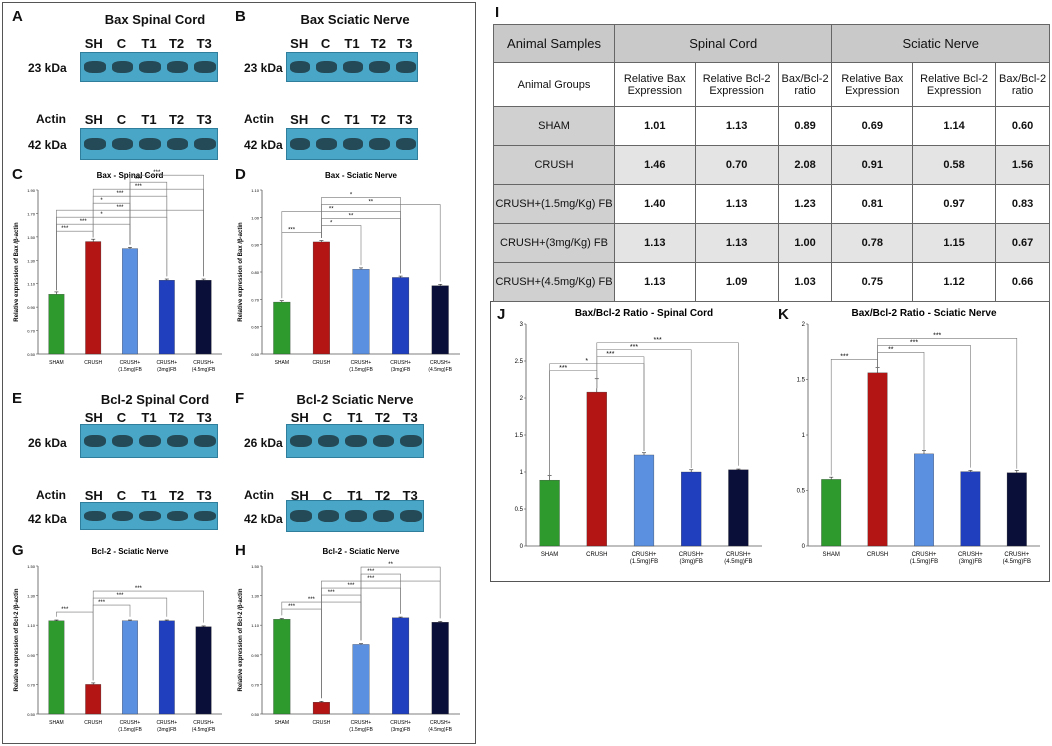  What do you see at coordinates (240, 550) in the screenshot?
I see `panel-label-H: H` at bounding box center [240, 550].